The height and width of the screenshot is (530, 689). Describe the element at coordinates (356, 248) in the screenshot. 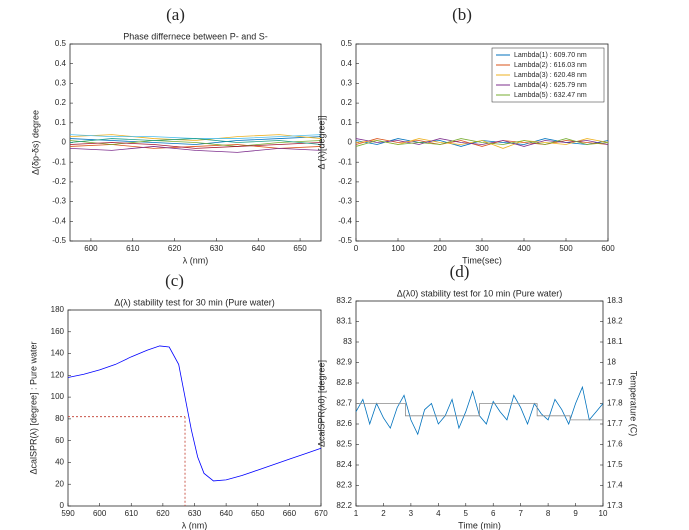

I see `x-tick-label: 0` at that location.